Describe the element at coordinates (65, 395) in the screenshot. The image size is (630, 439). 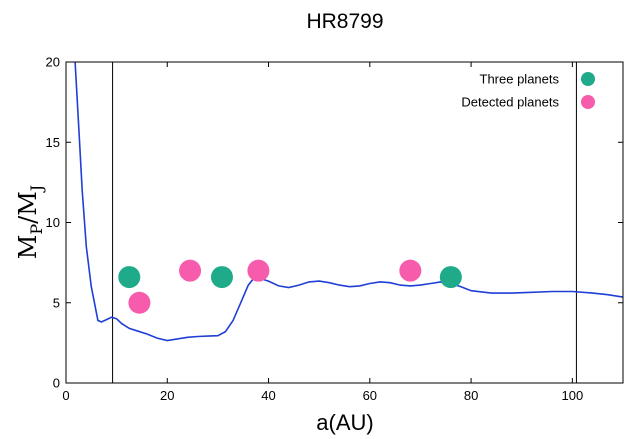
I see `x-tick-label-0: 0` at that location.